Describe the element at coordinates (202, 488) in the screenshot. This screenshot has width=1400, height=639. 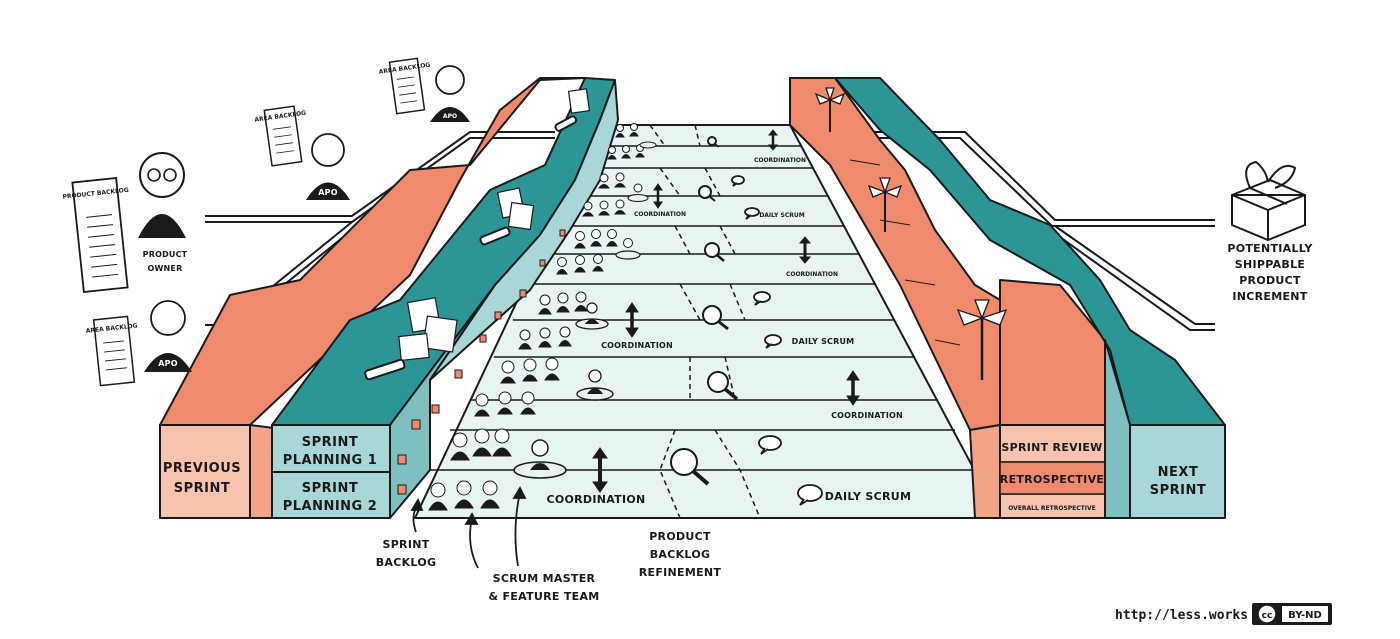
I see `previous-sprint-label-line-2: SPRINT` at that location.